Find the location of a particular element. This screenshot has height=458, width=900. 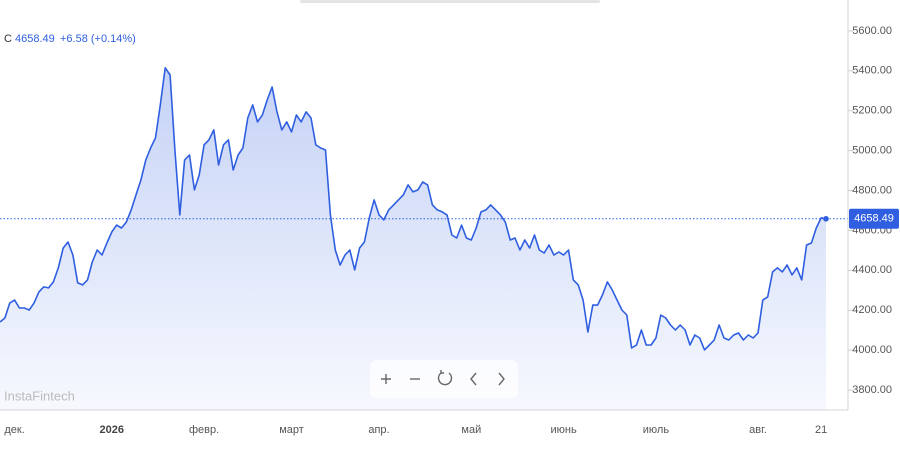

x-tick-label: февр. is located at coordinates (204, 430).